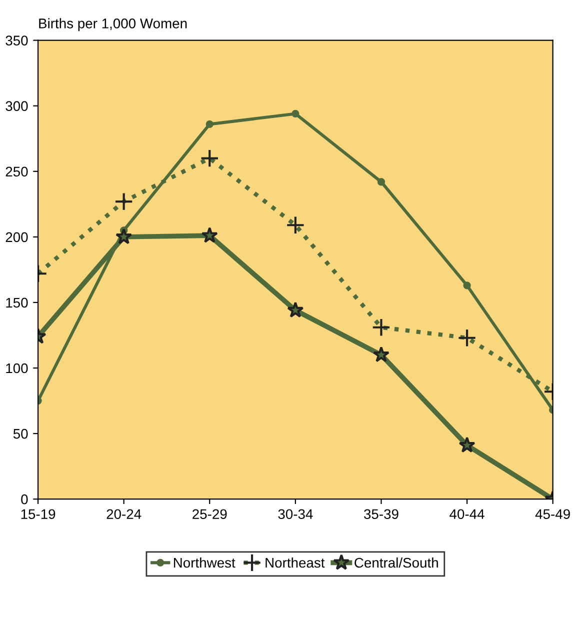 This screenshot has width=585, height=620. What do you see at coordinates (396, 562) in the screenshot?
I see `legend-label: Central/South` at bounding box center [396, 562].